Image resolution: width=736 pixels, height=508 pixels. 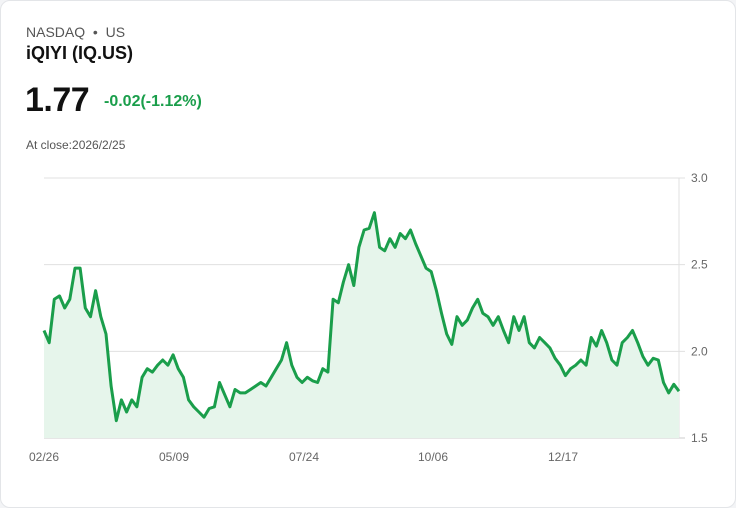 I want to click on svg-text: 07/24, so click(x=304, y=457).